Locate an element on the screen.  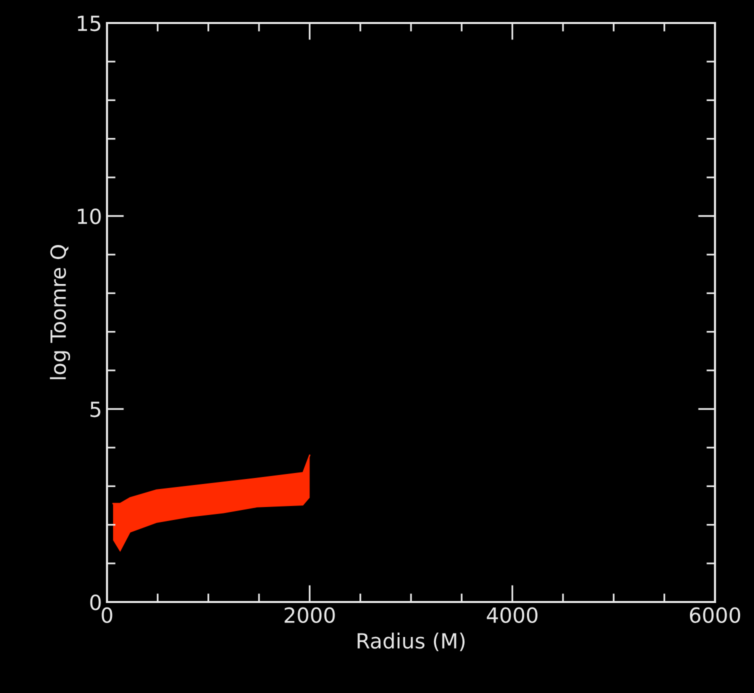
x-tick-label: 0 is located at coordinates (107, 615).